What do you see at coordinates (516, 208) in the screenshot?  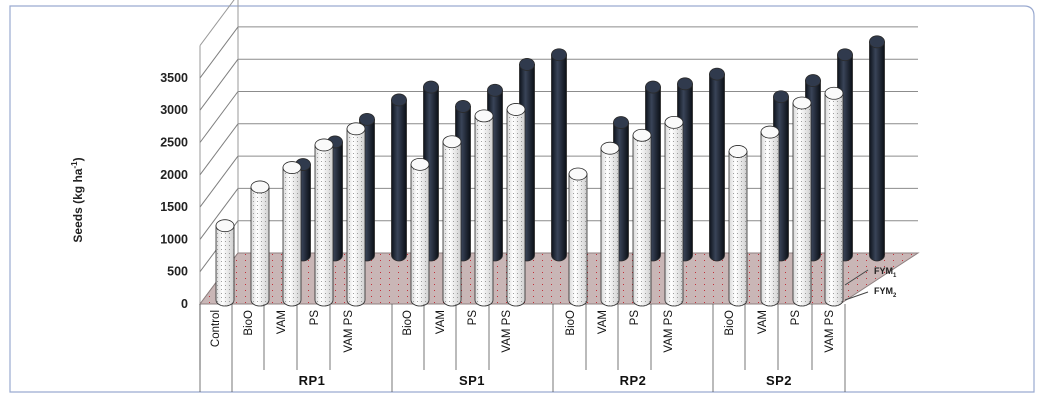 I see `bar-fym2-9-texture` at bounding box center [516, 208].